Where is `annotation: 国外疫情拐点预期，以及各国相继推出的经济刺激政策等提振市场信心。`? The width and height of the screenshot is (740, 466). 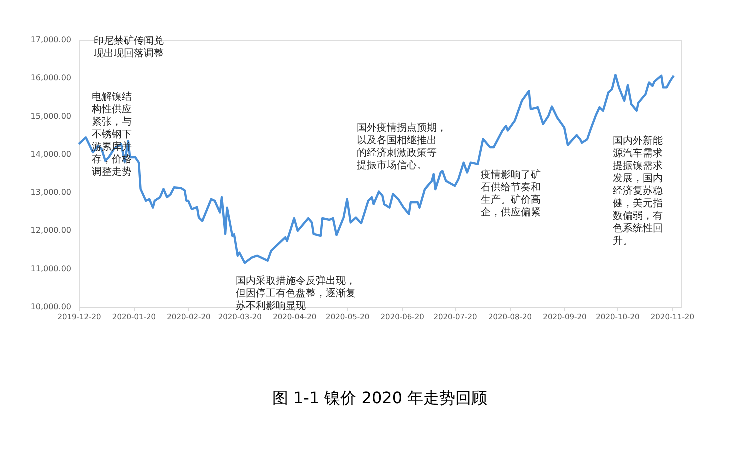 annotation: 国外疫情拐点预期，以及各国相继推出的经济刺激政策等提振市场信心。 is located at coordinates (402, 147).